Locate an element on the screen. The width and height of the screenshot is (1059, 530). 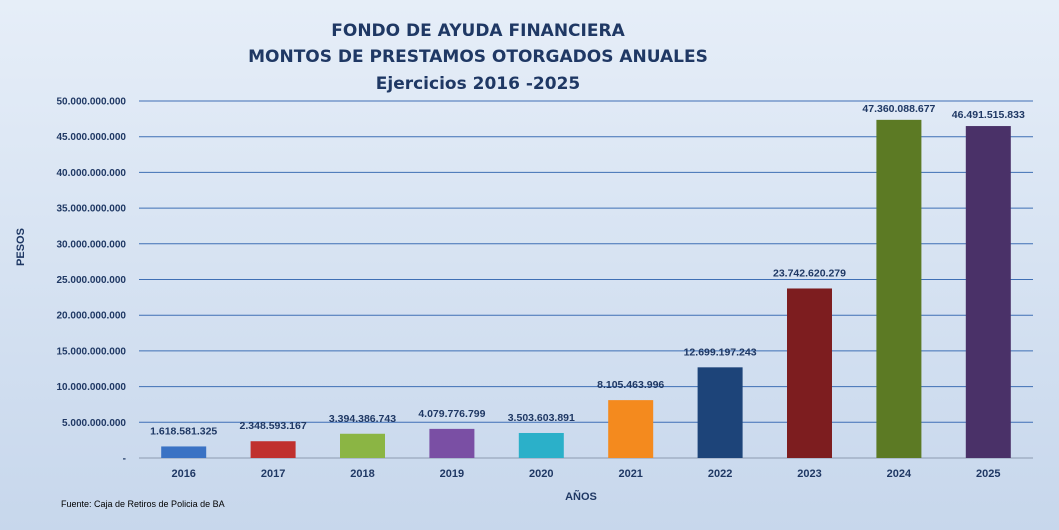
x-tick-label: 2025 is located at coordinates (988, 474).